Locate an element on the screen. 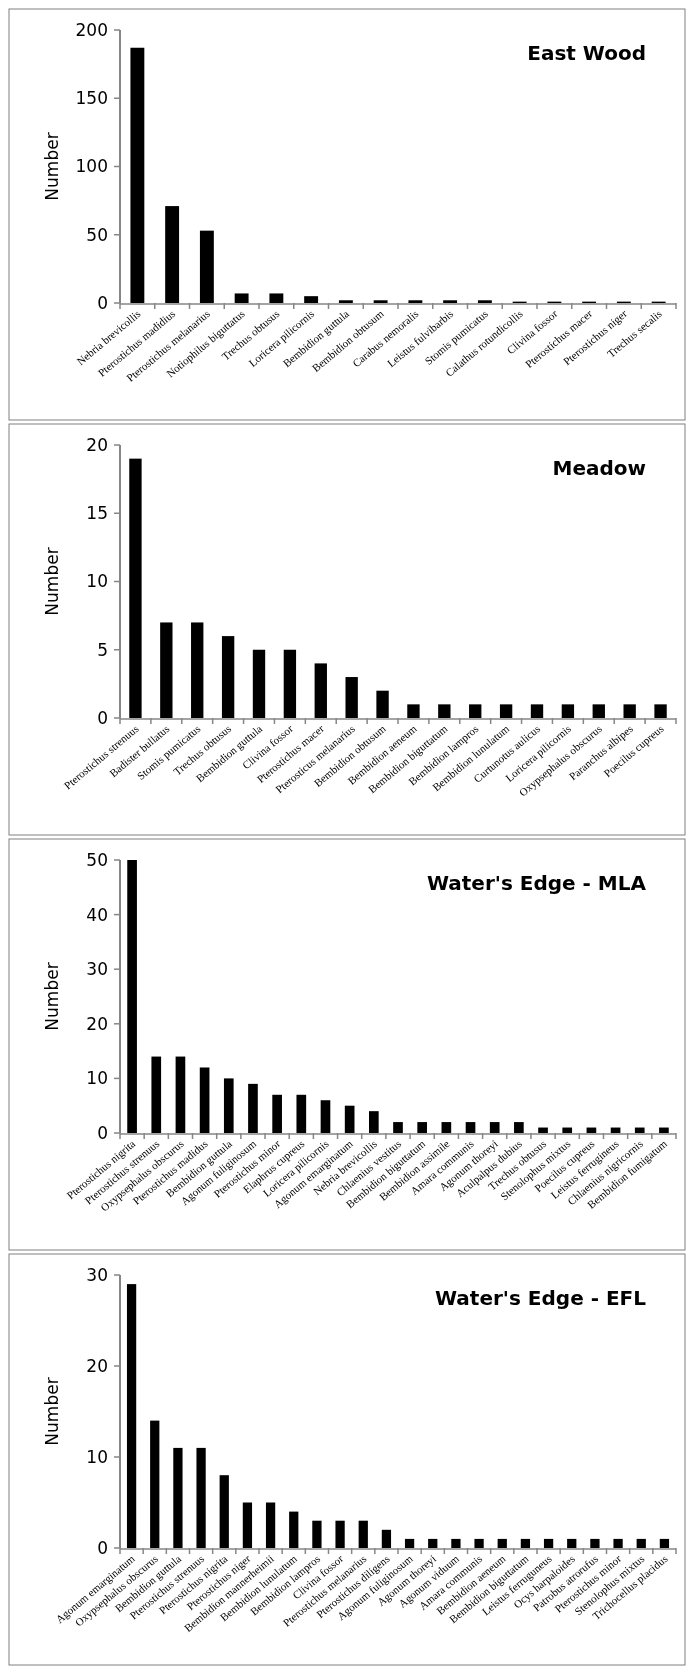 Image resolution: width=694 pixels, height=1676 pixels. y-tick-label: 200 is located at coordinates (91, 29).